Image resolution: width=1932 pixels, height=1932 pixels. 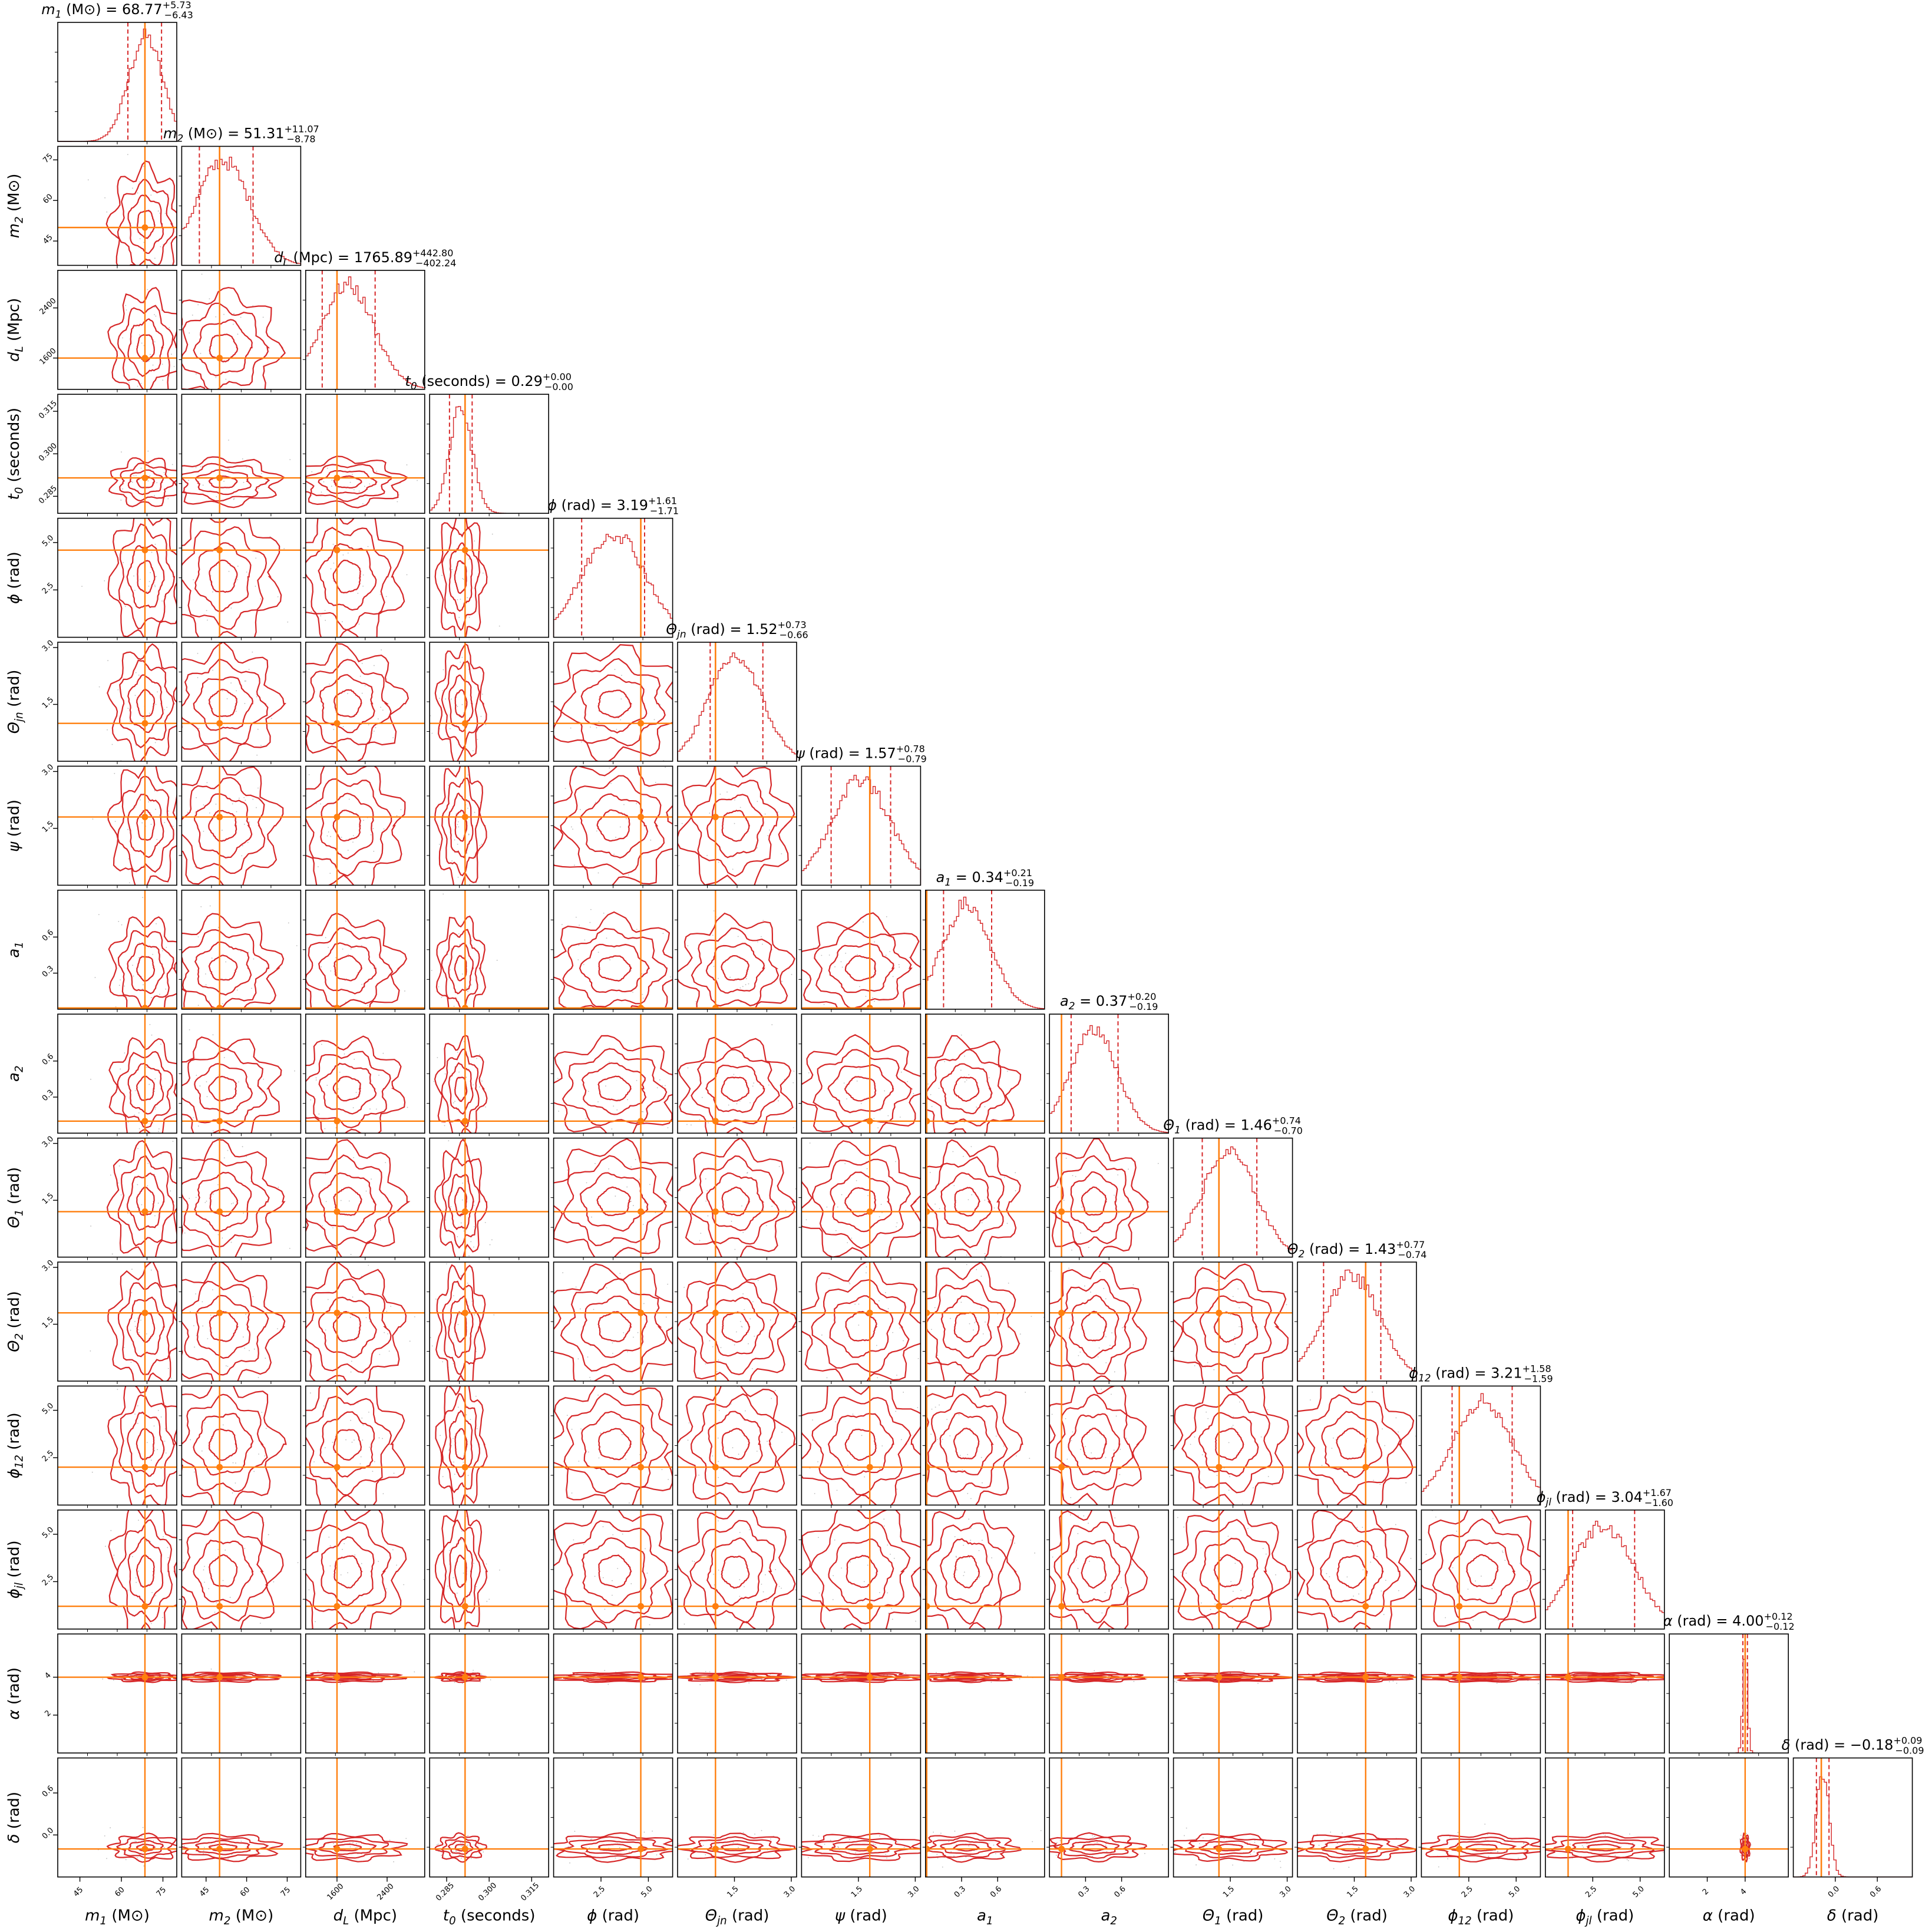 What do you see at coordinates (363, 951) in the screenshot?
I see `panel-a1-dL` at bounding box center [363, 951].